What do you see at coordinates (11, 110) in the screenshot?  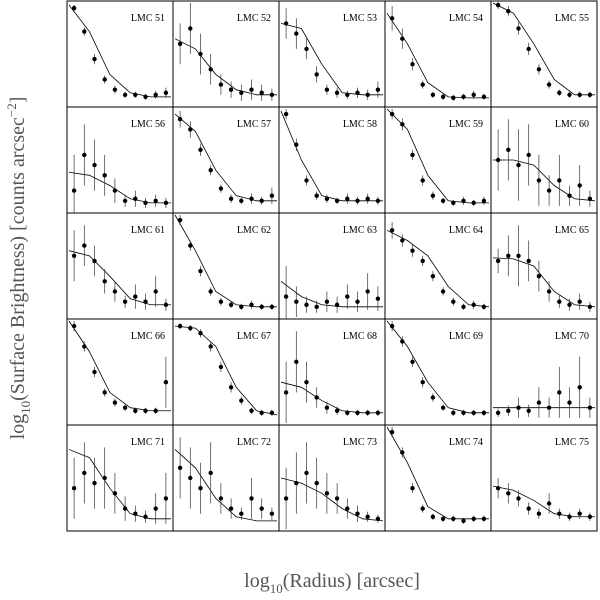 I see `y-label-sup: −2` at bounding box center [11, 110].